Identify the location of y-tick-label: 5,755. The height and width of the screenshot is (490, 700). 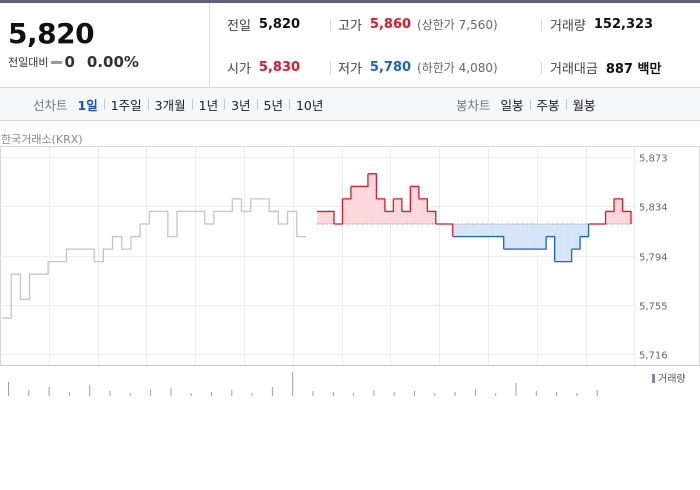
(653, 307).